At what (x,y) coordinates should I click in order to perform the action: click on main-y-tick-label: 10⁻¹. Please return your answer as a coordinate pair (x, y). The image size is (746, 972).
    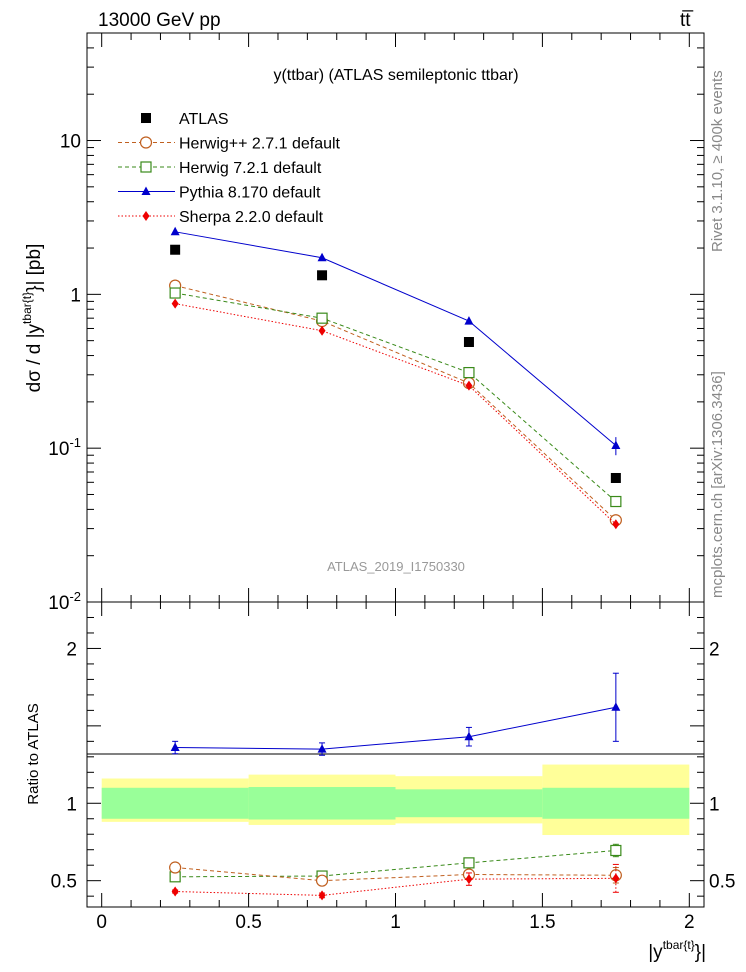
    Looking at the image, I should click on (64, 447).